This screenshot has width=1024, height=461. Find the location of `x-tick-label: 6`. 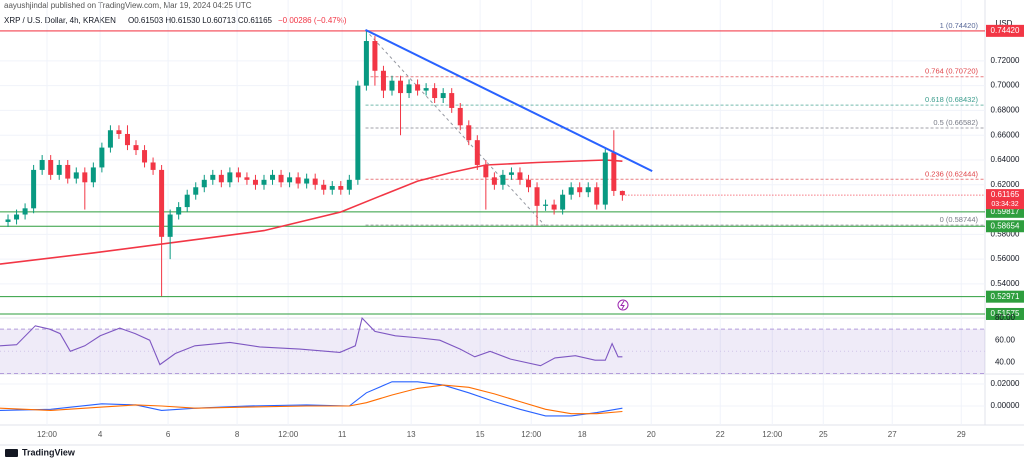

x-tick-label: 6 is located at coordinates (168, 434).